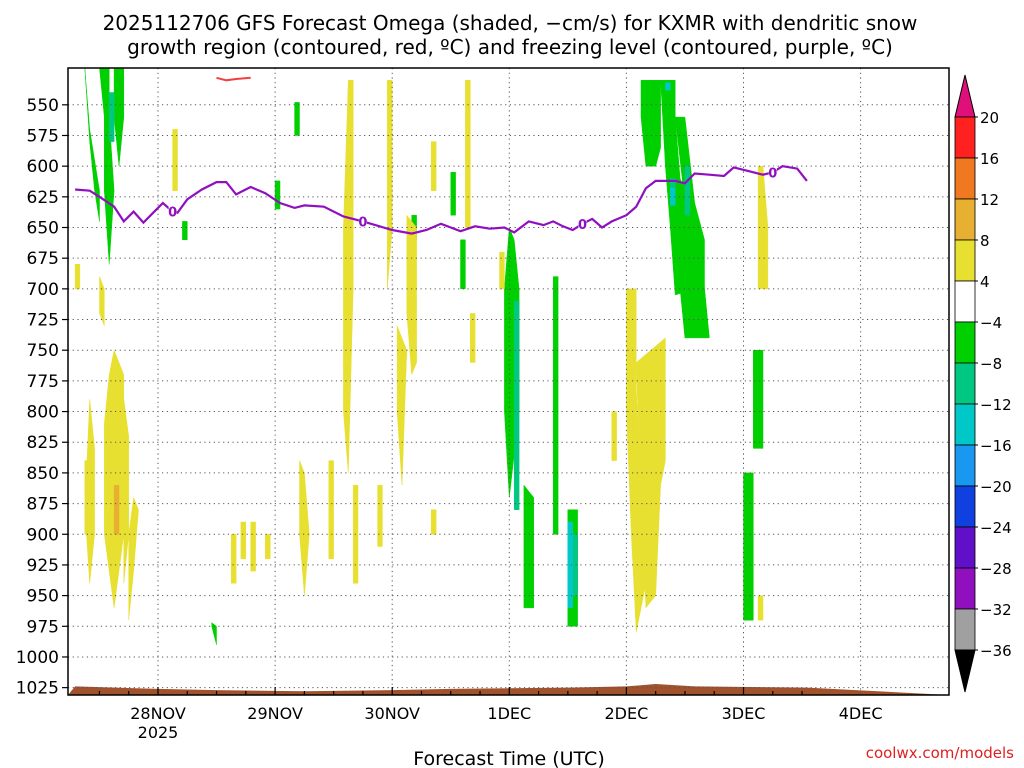 The width and height of the screenshot is (1024, 768). What do you see at coordinates (996, 446) in the screenshot?
I see `colorbar-label: −16` at bounding box center [996, 446].